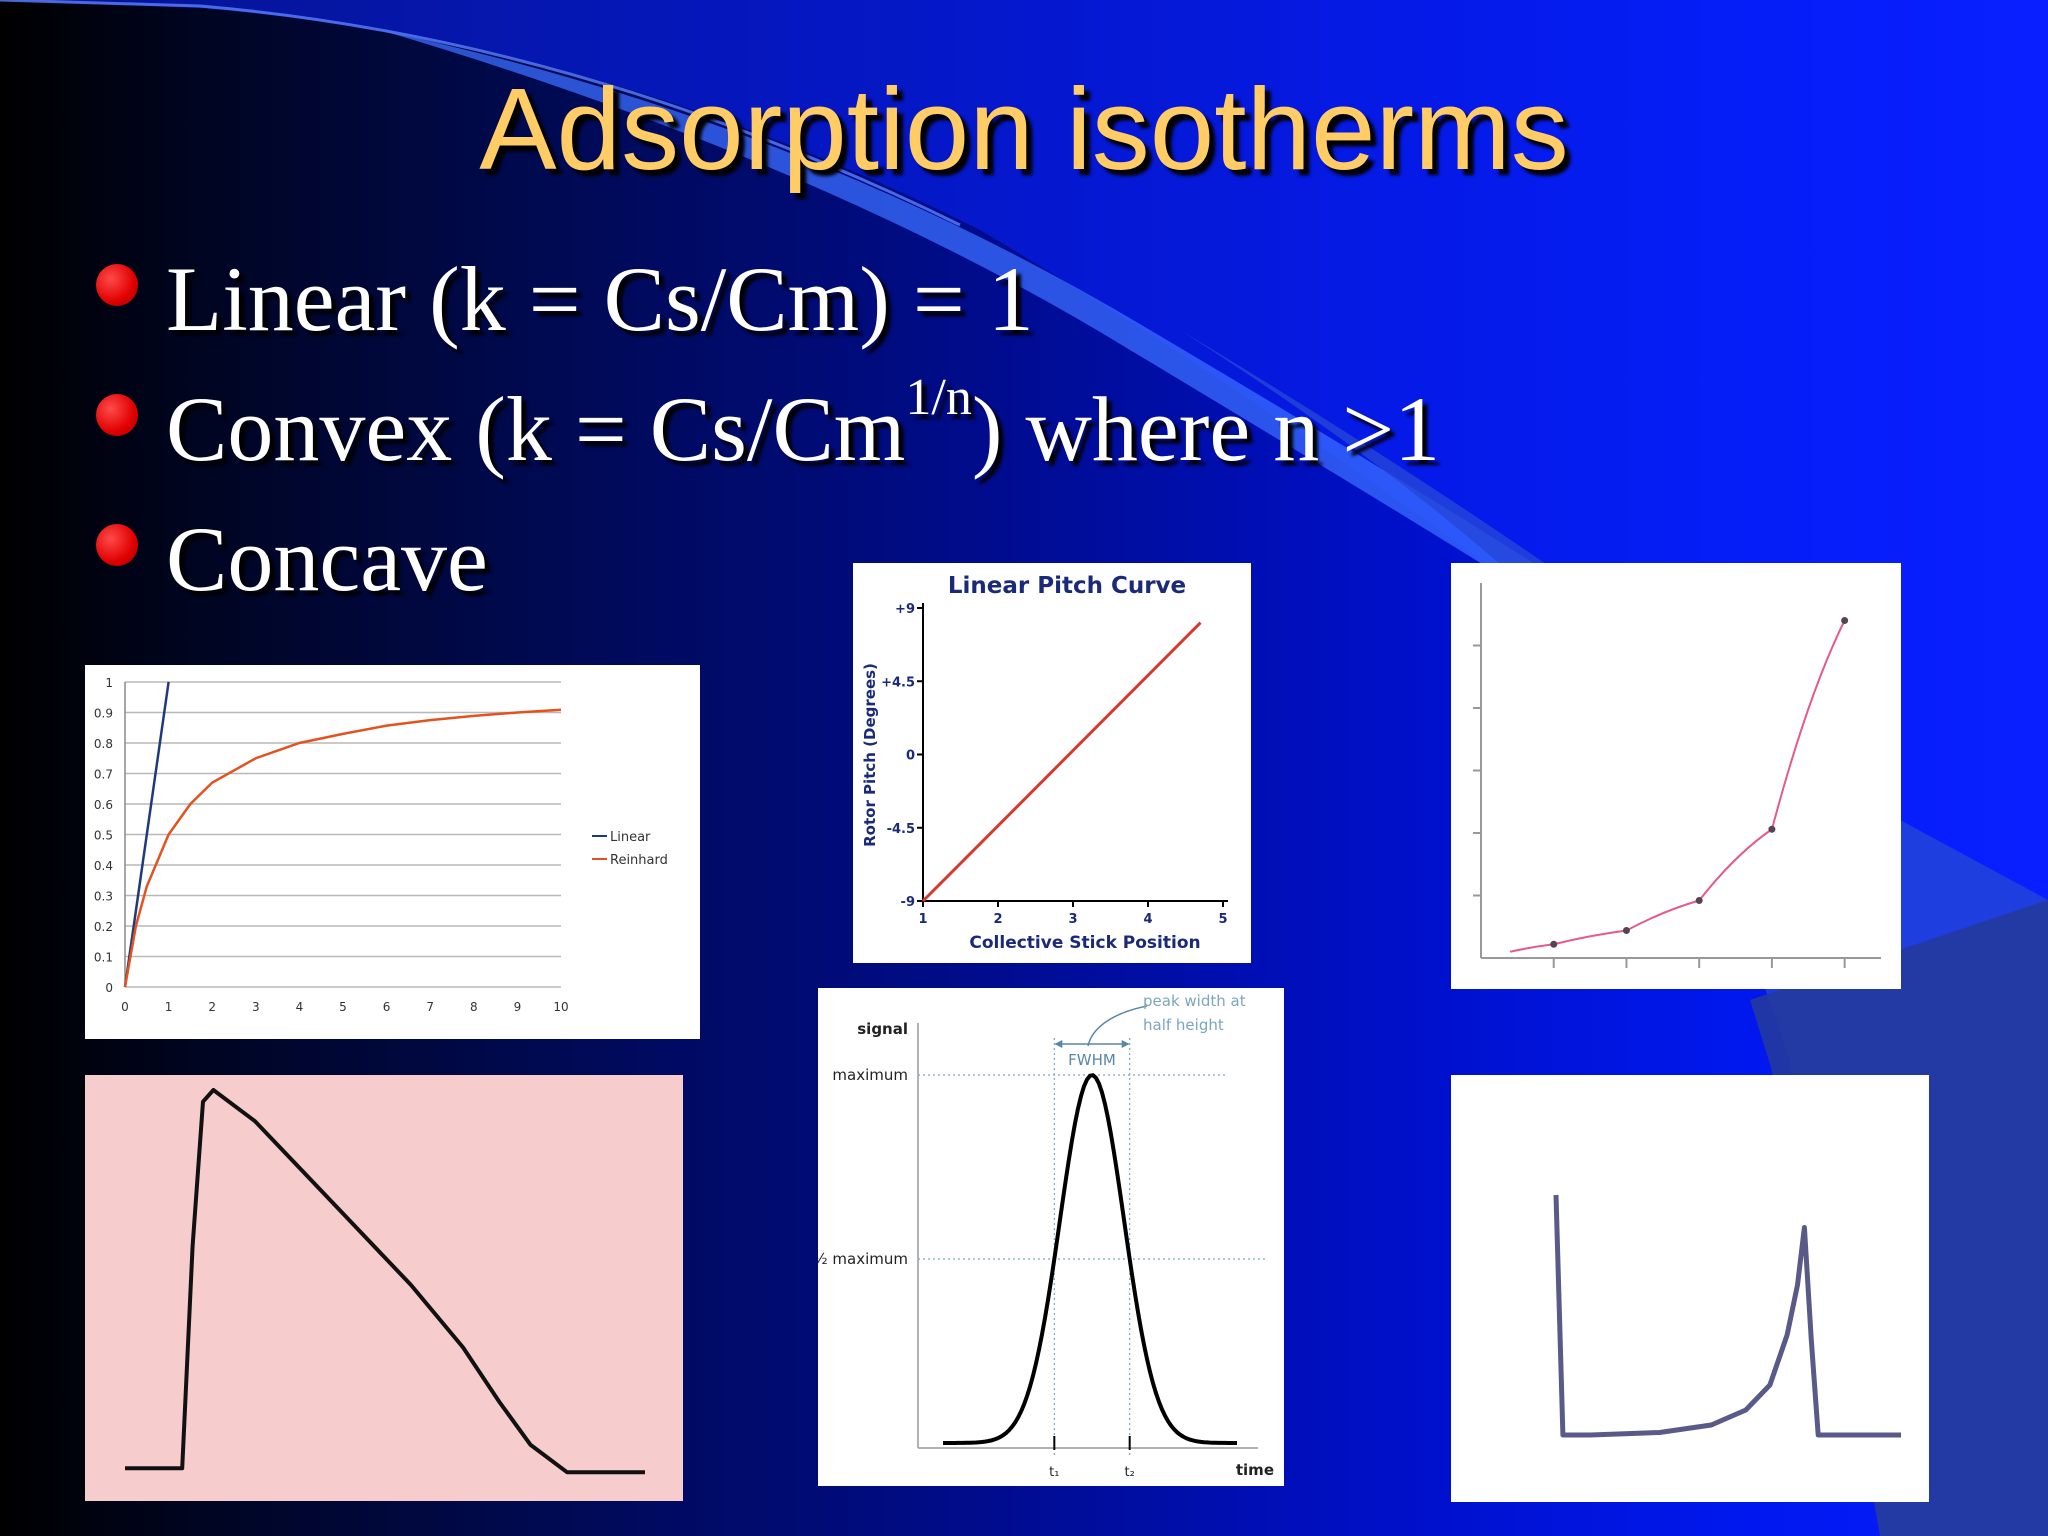  Describe the element at coordinates (1130, 1472) in the screenshot. I see `t2-label: t₂` at that location.